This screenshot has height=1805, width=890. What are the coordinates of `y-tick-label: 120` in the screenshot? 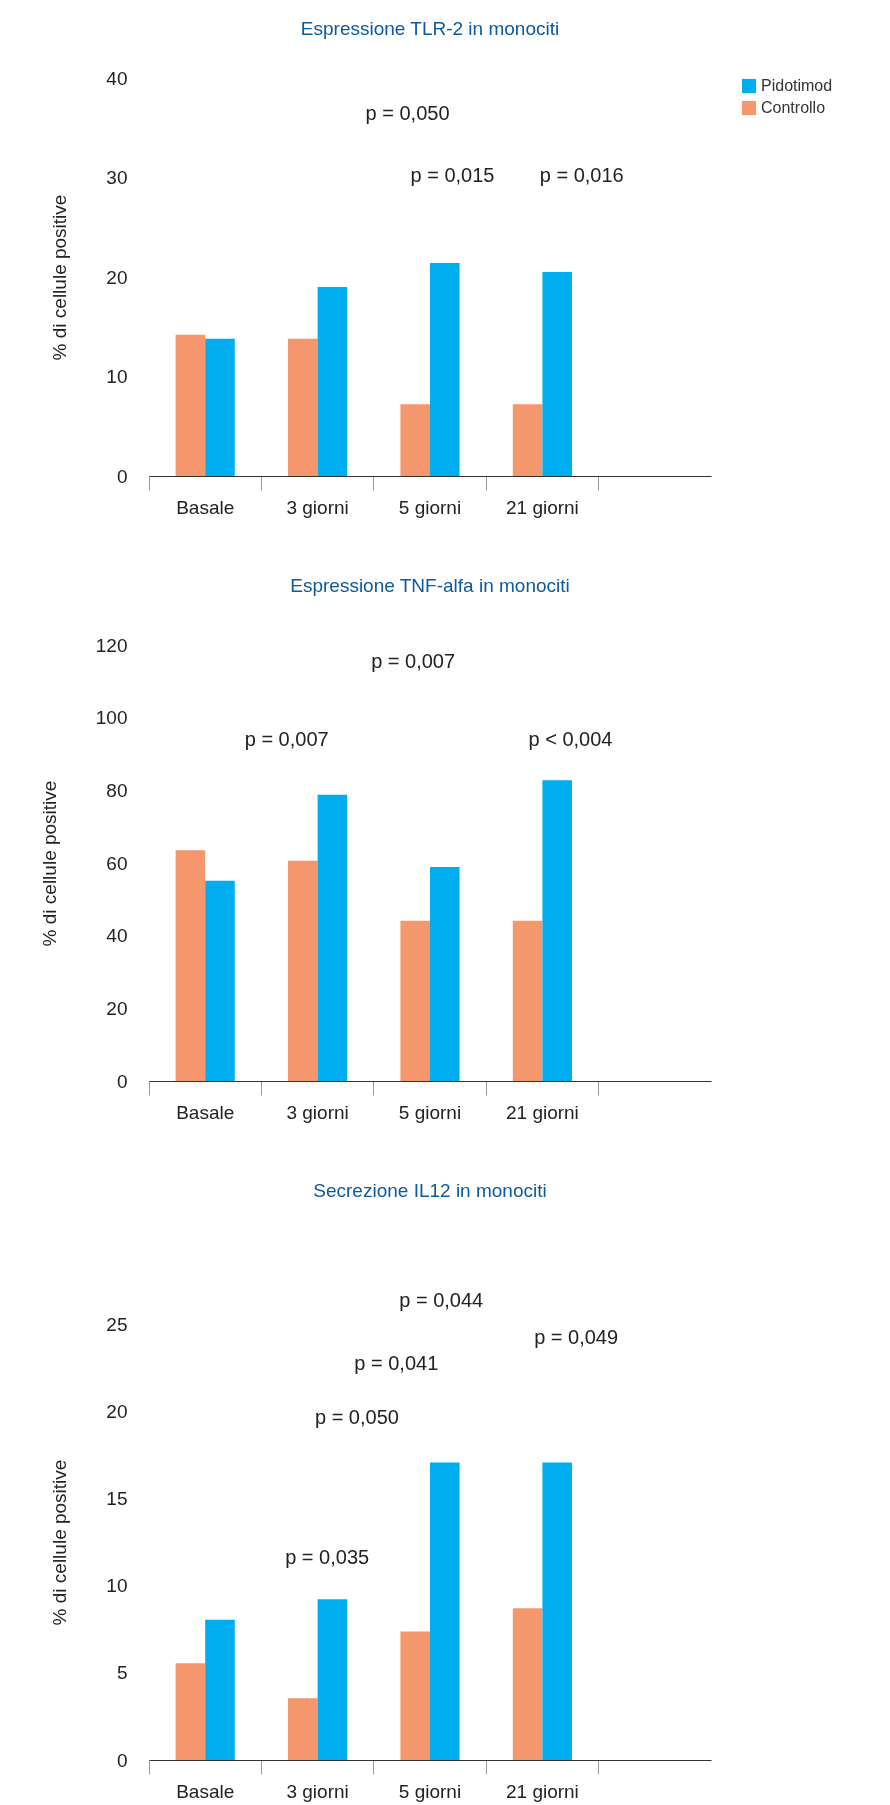 It's located at (111, 645).